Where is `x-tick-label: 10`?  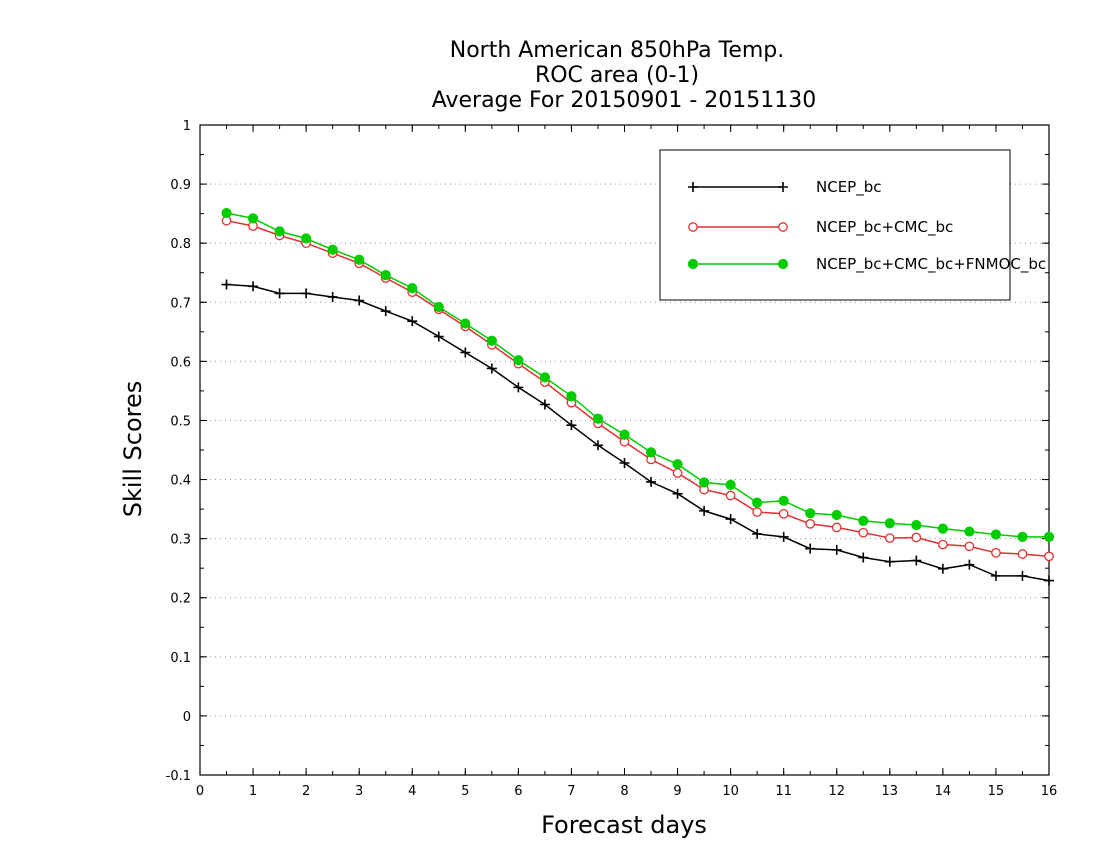
x-tick-label: 10 is located at coordinates (730, 791).